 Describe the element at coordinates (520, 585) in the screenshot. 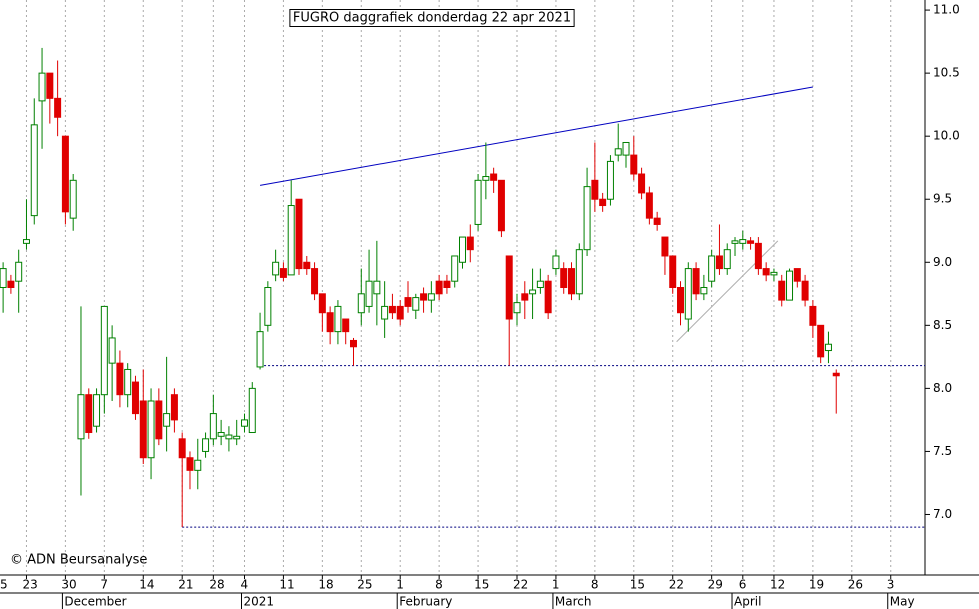

I see `x-tick-label: 22` at that location.